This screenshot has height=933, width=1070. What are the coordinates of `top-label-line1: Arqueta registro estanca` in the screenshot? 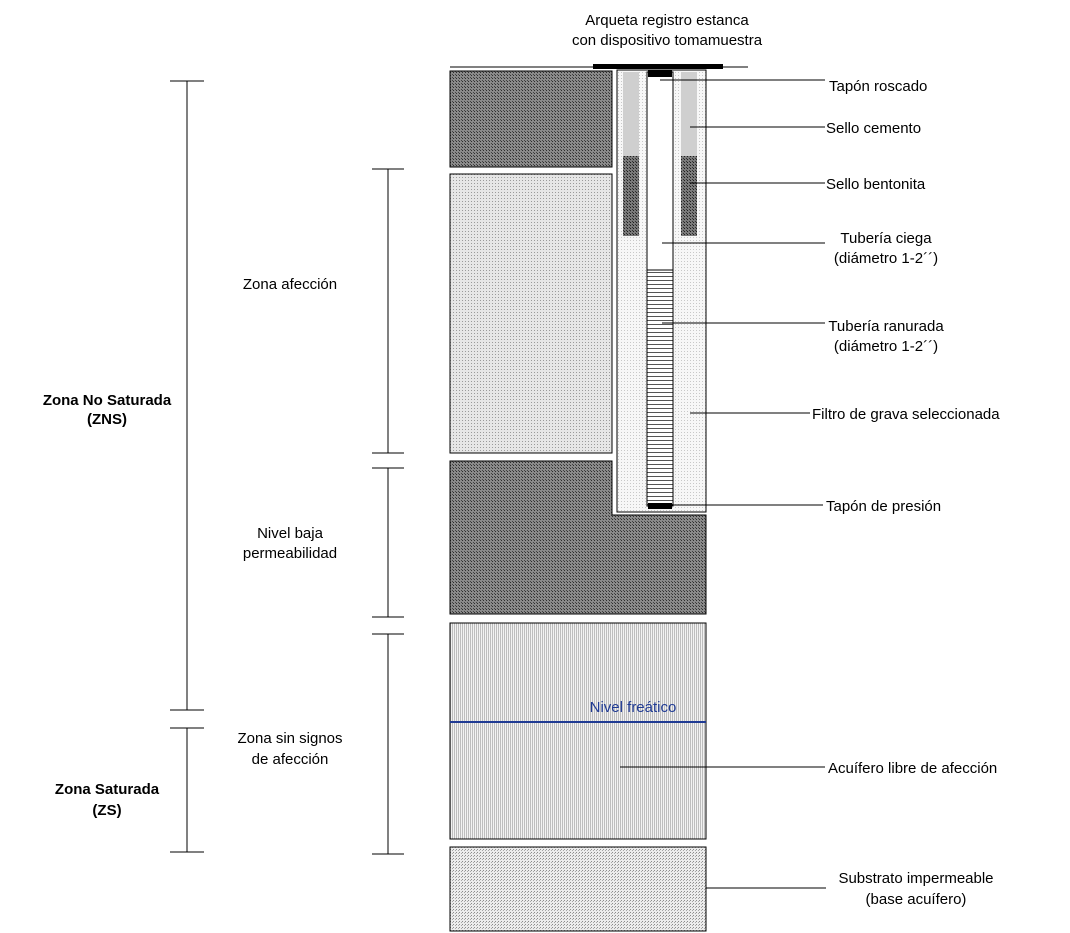 It's located at (667, 20).